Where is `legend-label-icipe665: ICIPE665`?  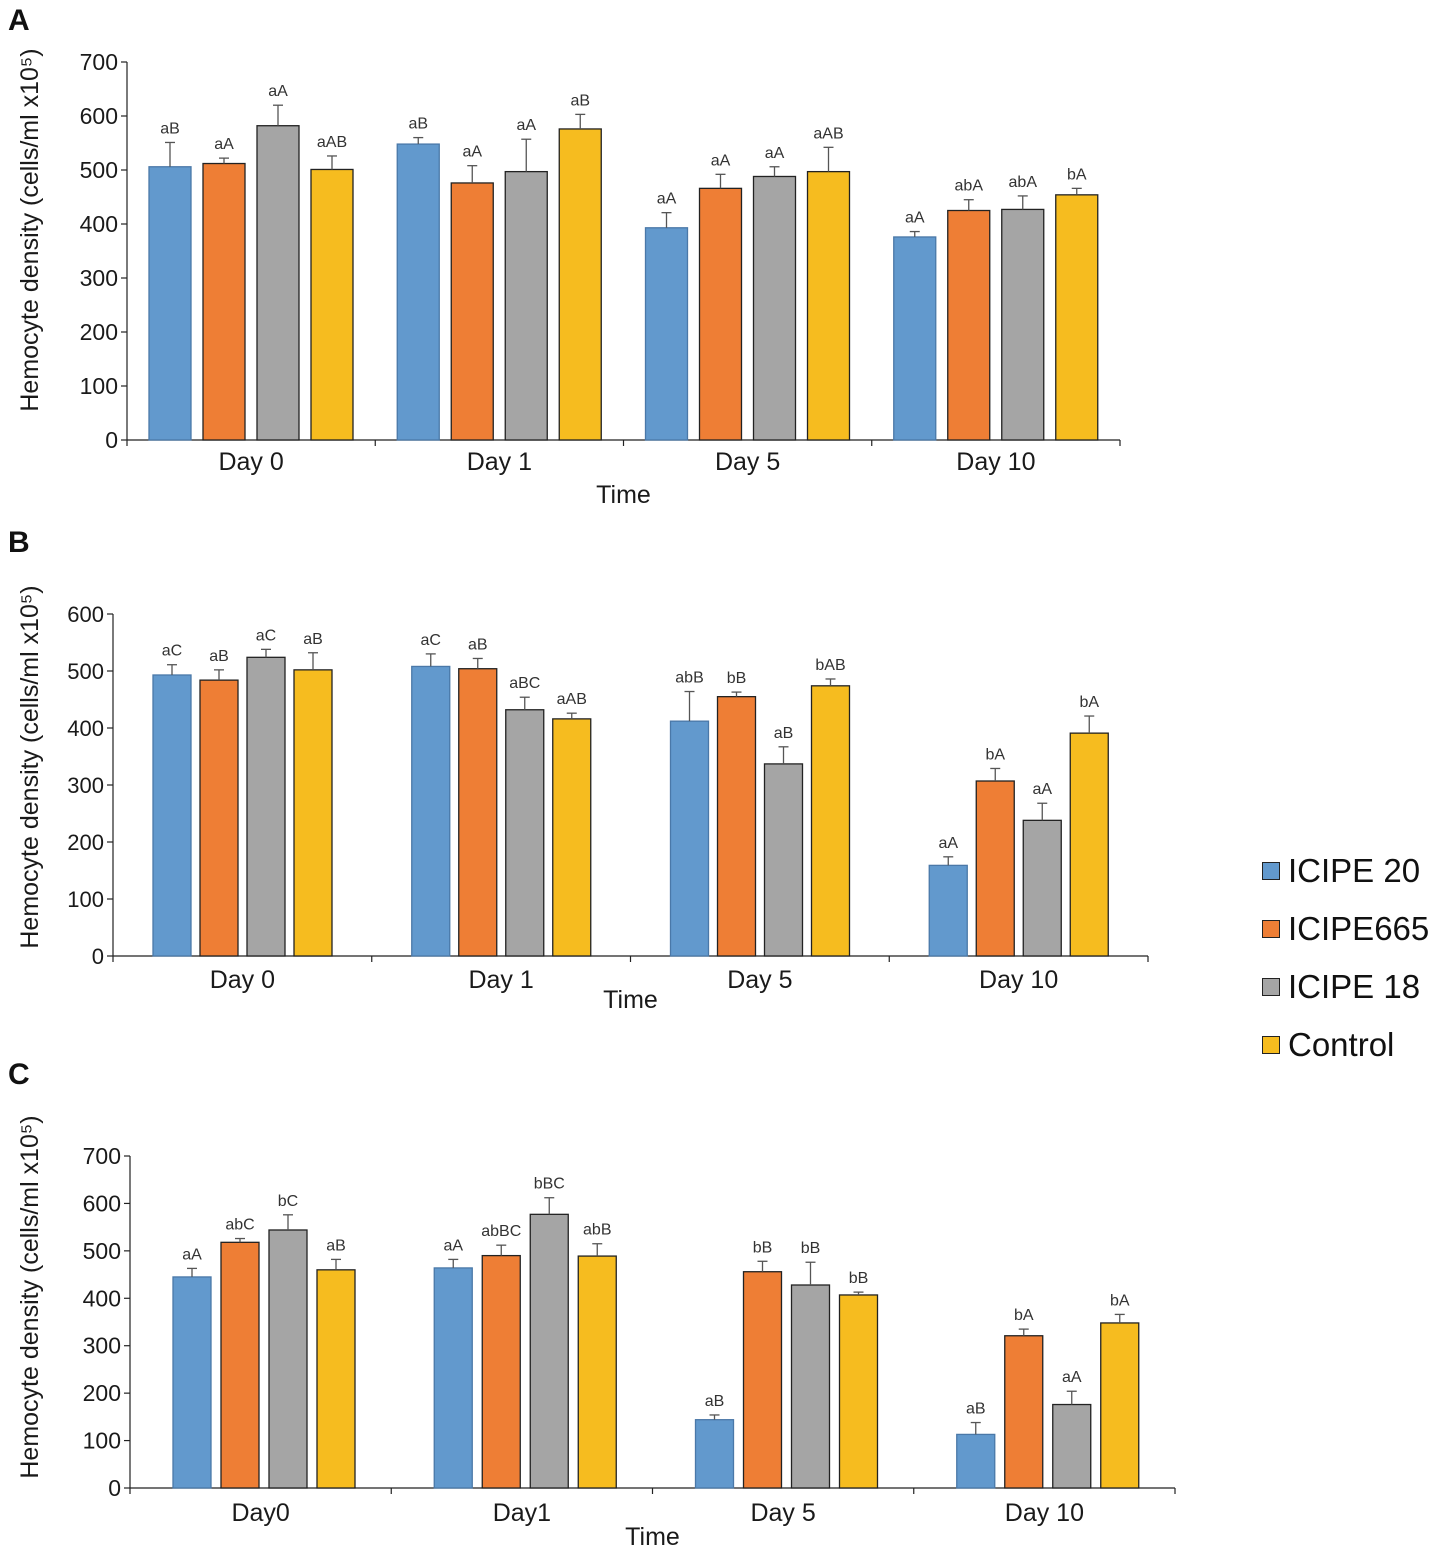
legend-label-icipe665: ICIPE665 is located at coordinates (1359, 928).